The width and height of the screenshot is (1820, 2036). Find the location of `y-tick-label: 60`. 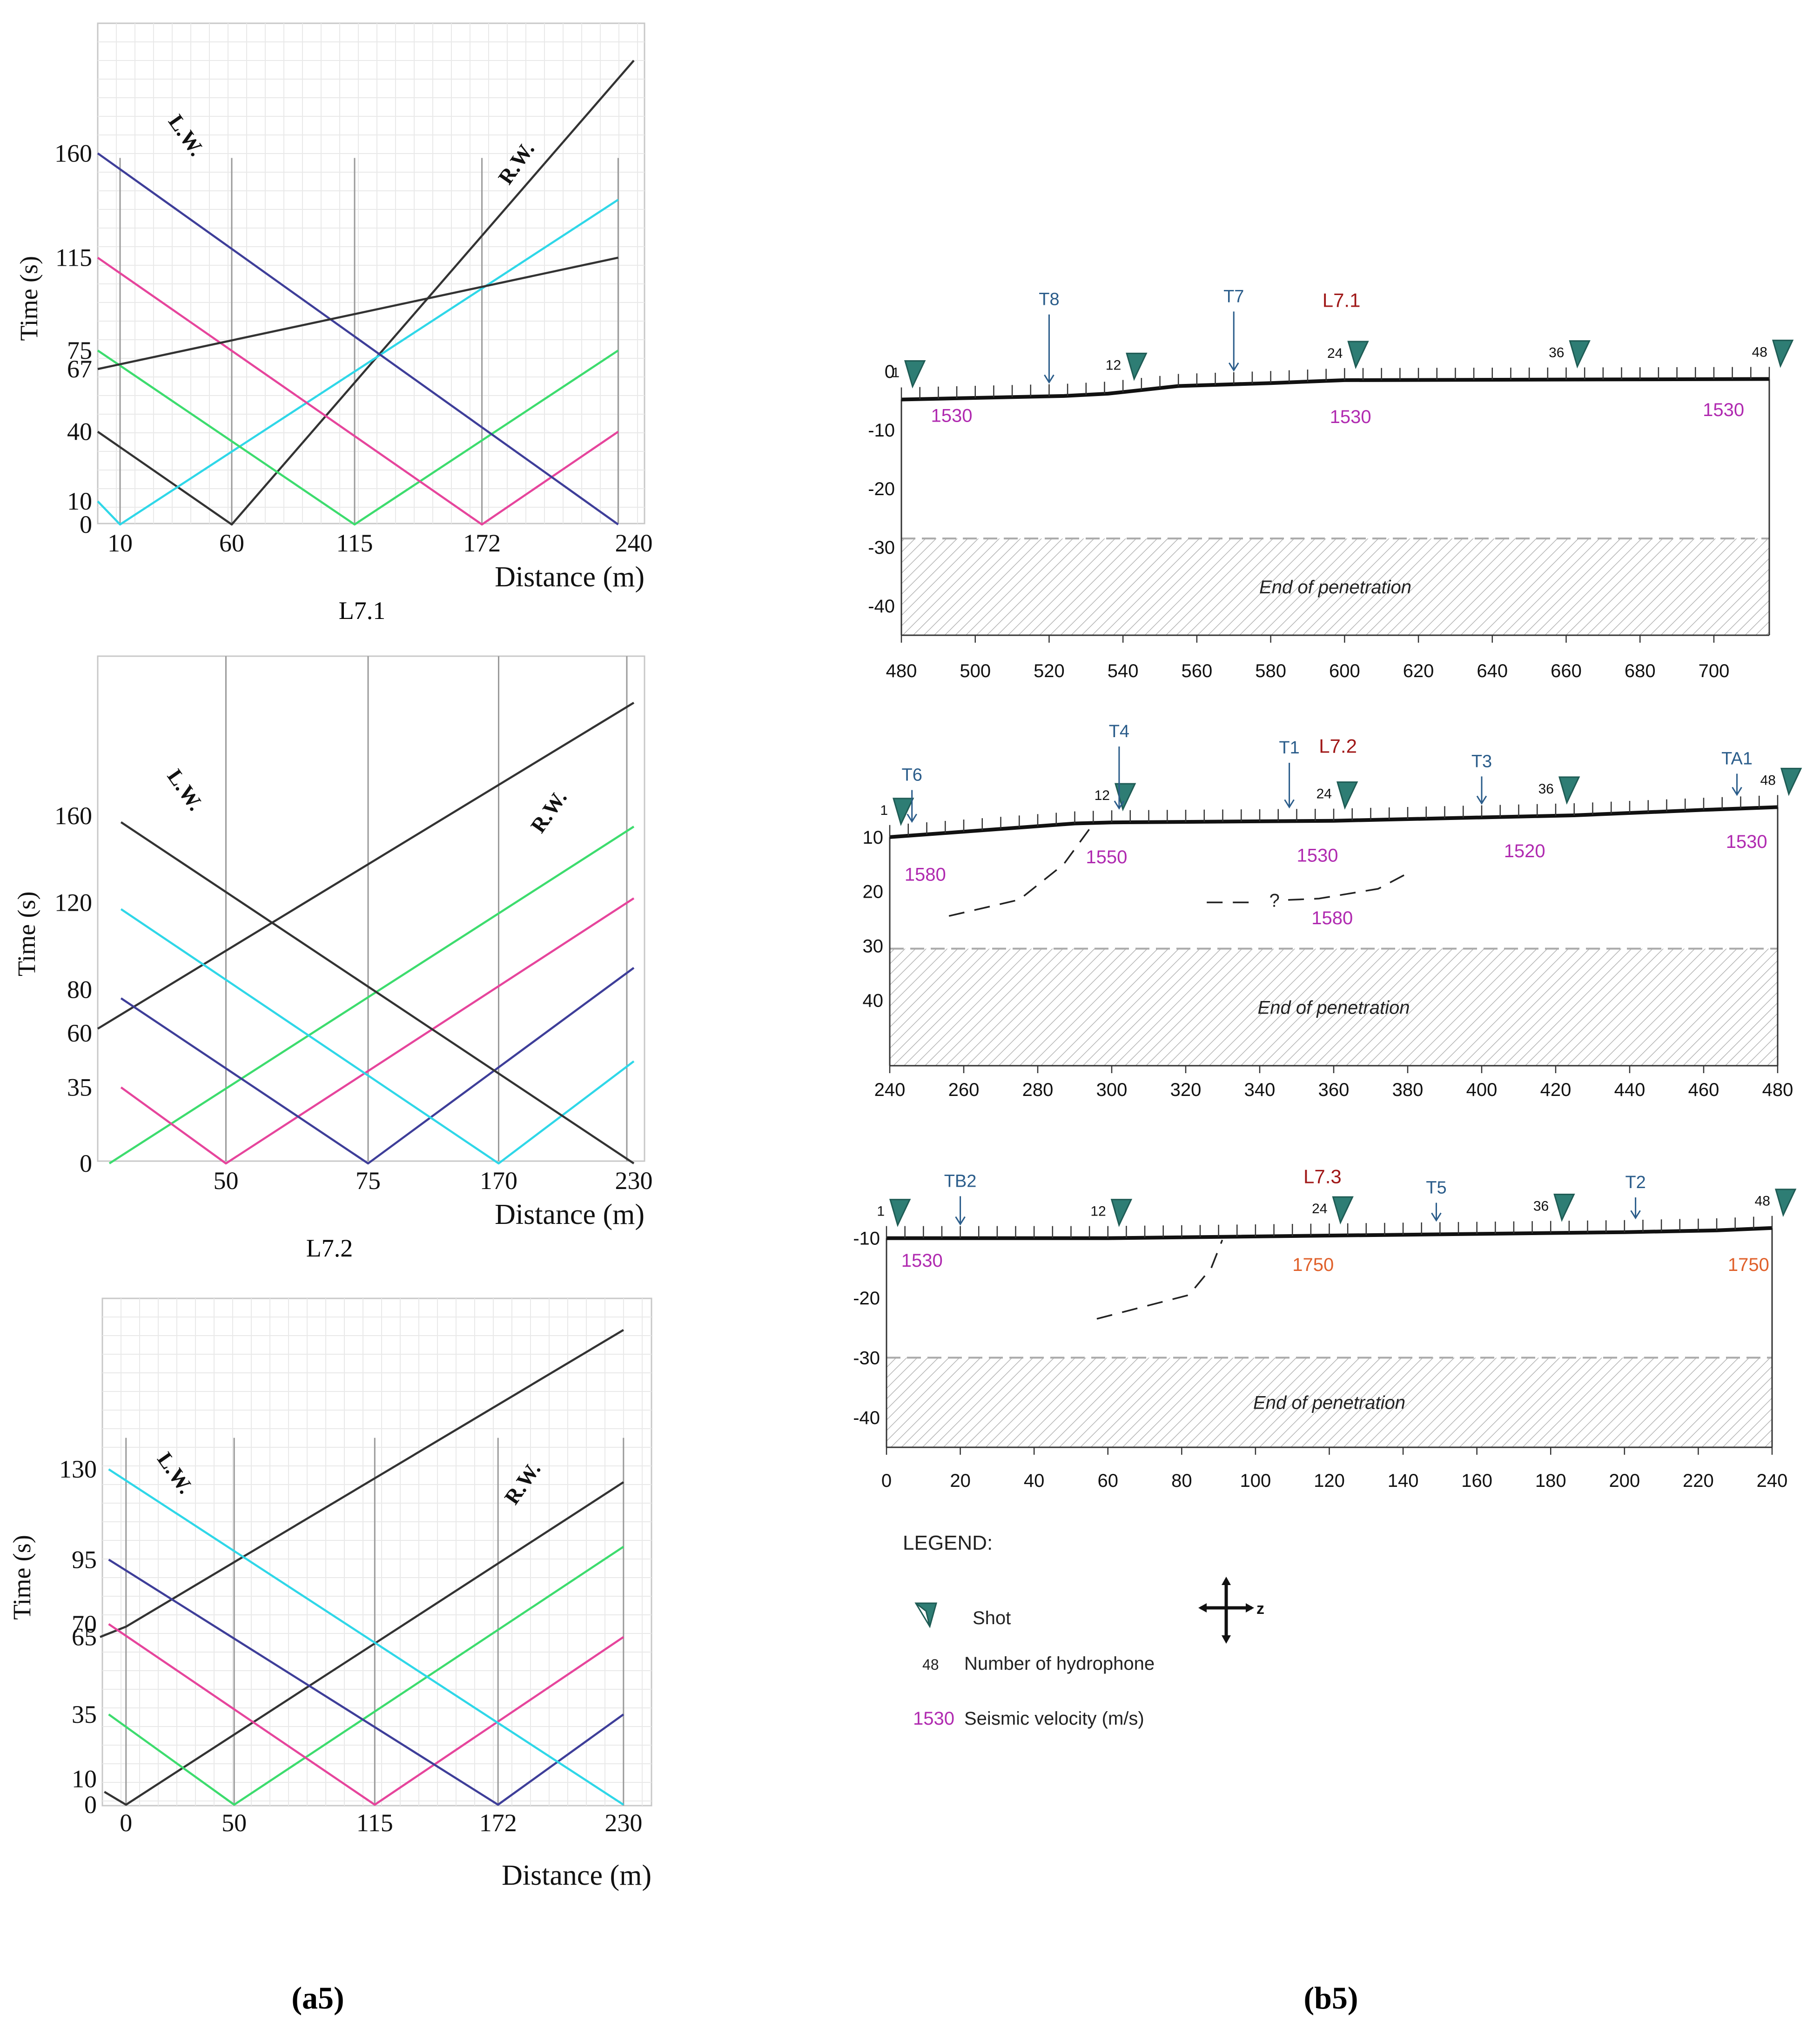

y-tick-label: 60 is located at coordinates (79, 1033).